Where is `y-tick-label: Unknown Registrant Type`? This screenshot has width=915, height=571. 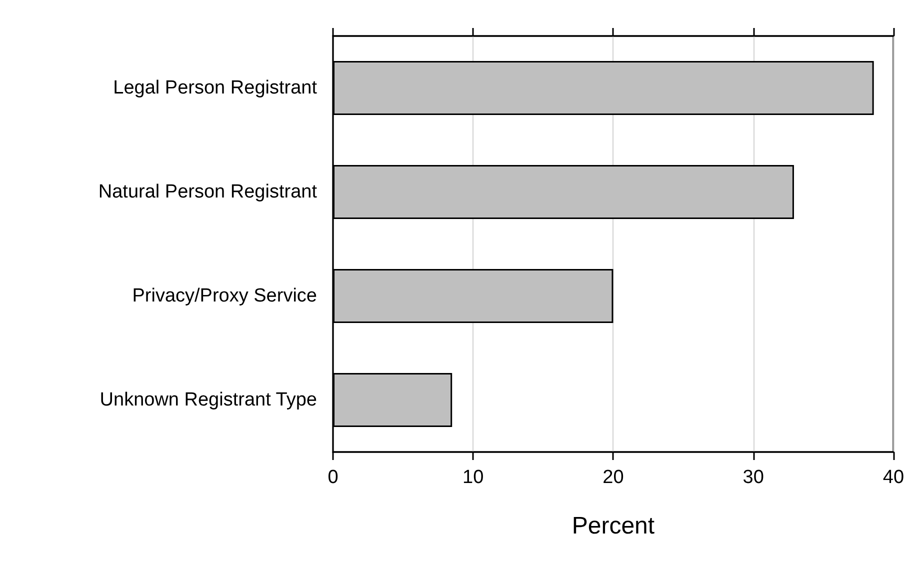
y-tick-label: Unknown Registrant Type is located at coordinates (208, 400).